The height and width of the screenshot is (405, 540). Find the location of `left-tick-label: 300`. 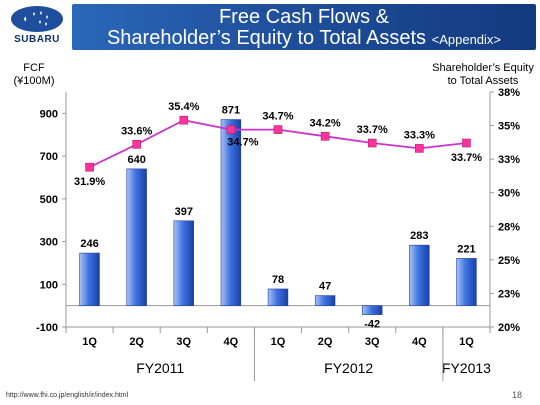

left-tick-label: 300 is located at coordinates (49, 243).